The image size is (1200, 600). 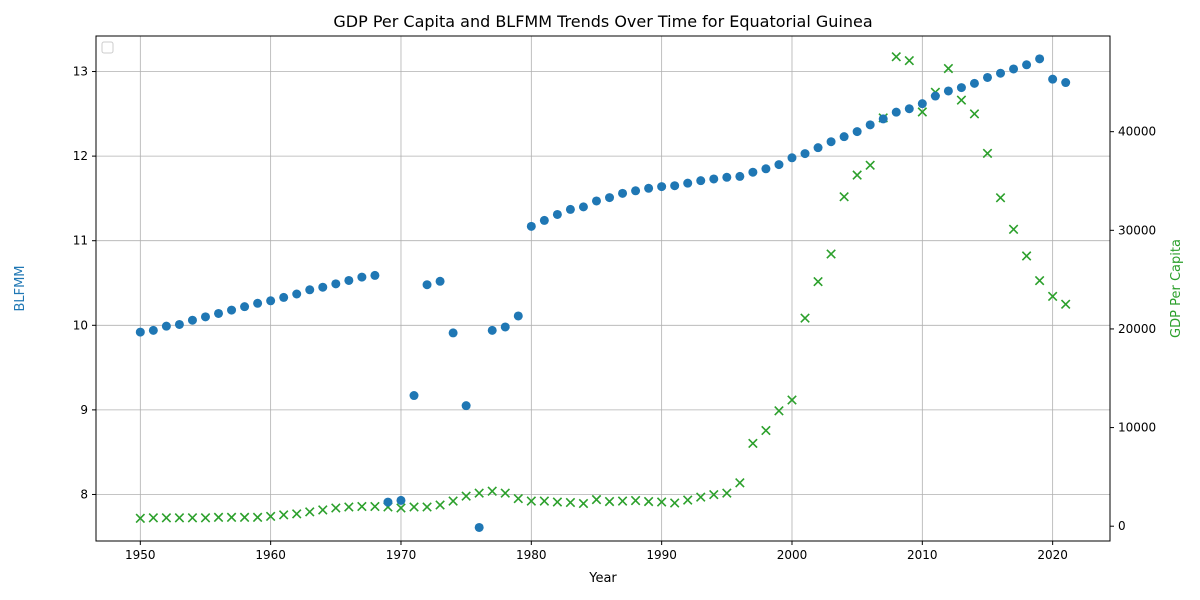 What do you see at coordinates (1176, 288) in the screenshot?
I see `right-y-axis-label: GDP Per Capita` at bounding box center [1176, 288].